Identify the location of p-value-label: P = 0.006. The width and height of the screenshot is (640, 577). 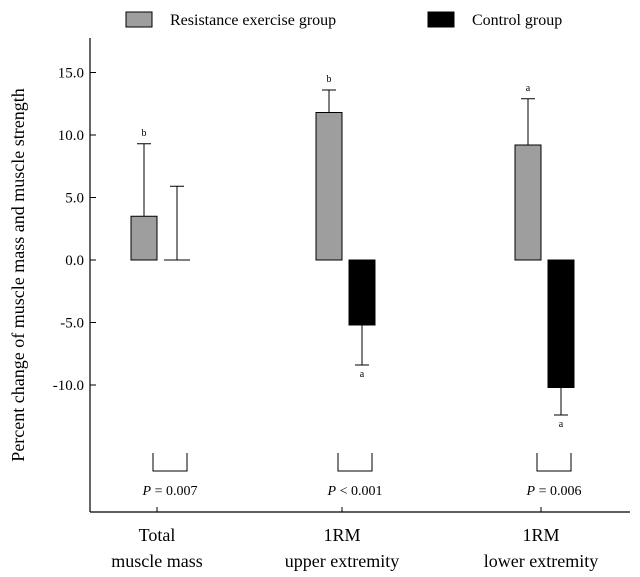
(554, 491).